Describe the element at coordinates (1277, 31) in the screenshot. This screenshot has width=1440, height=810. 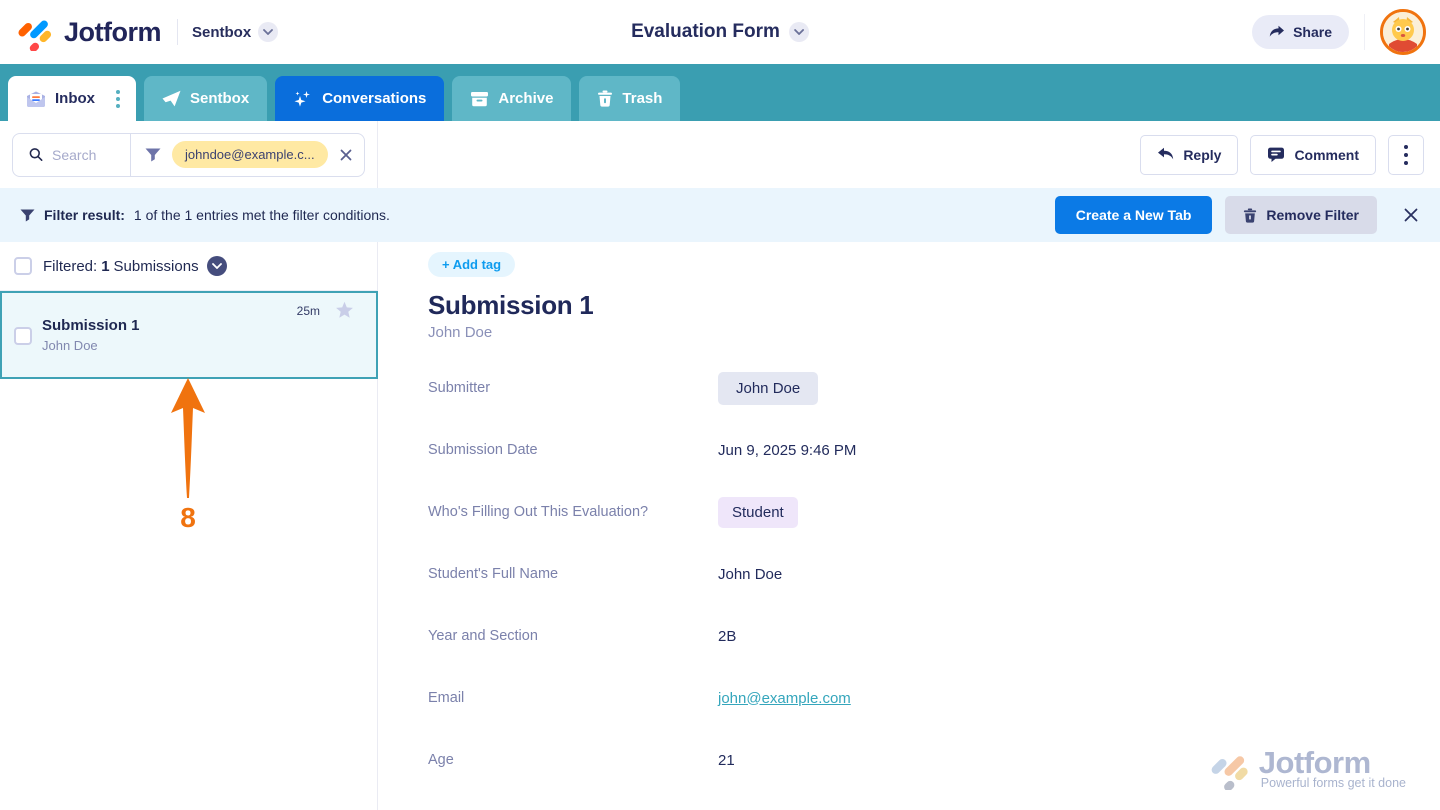
I see `share-arrow-icon` at that location.